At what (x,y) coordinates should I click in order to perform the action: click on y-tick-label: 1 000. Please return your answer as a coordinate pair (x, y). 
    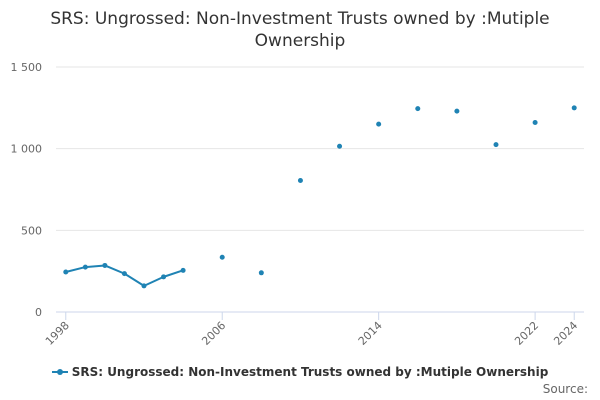
    Looking at the image, I should click on (27, 149).